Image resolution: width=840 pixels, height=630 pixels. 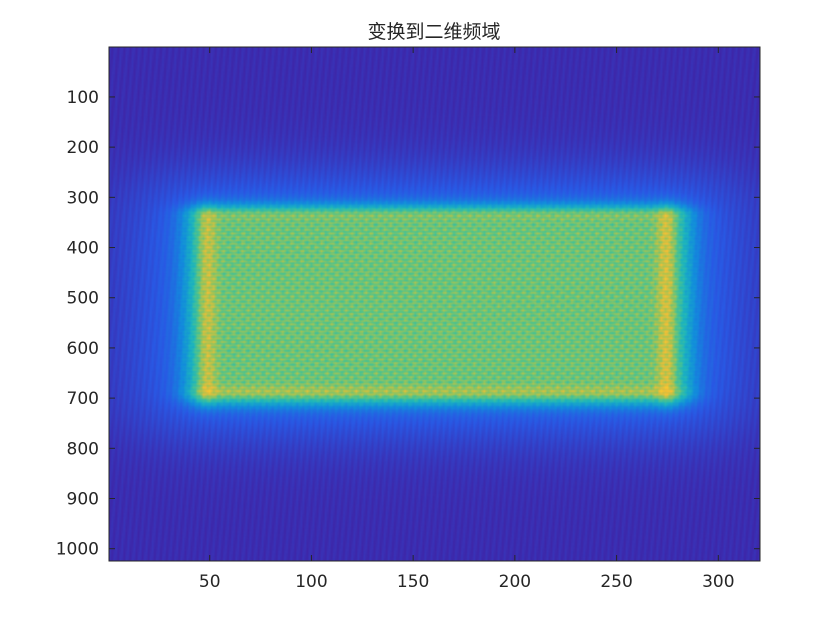 What do you see at coordinates (83, 98) in the screenshot?
I see `y-tick-label: 100` at bounding box center [83, 98].